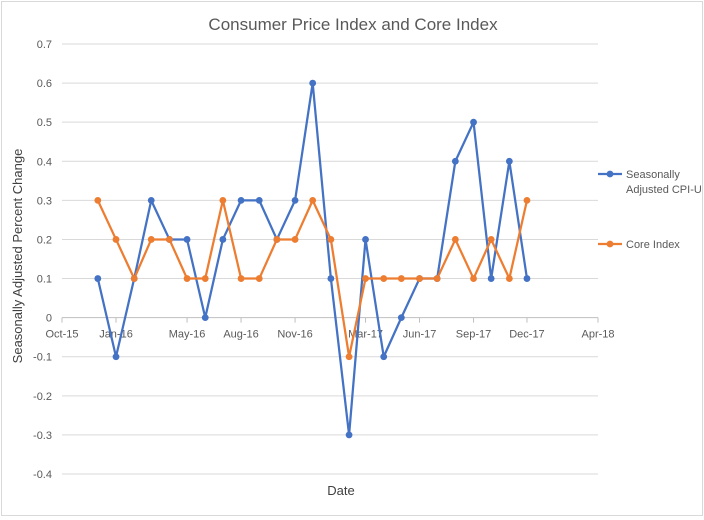 Image resolution: width=704 pixels, height=520 pixels. Describe the element at coordinates (44, 201) in the screenshot. I see `y-tick-label: 0.3` at that location.